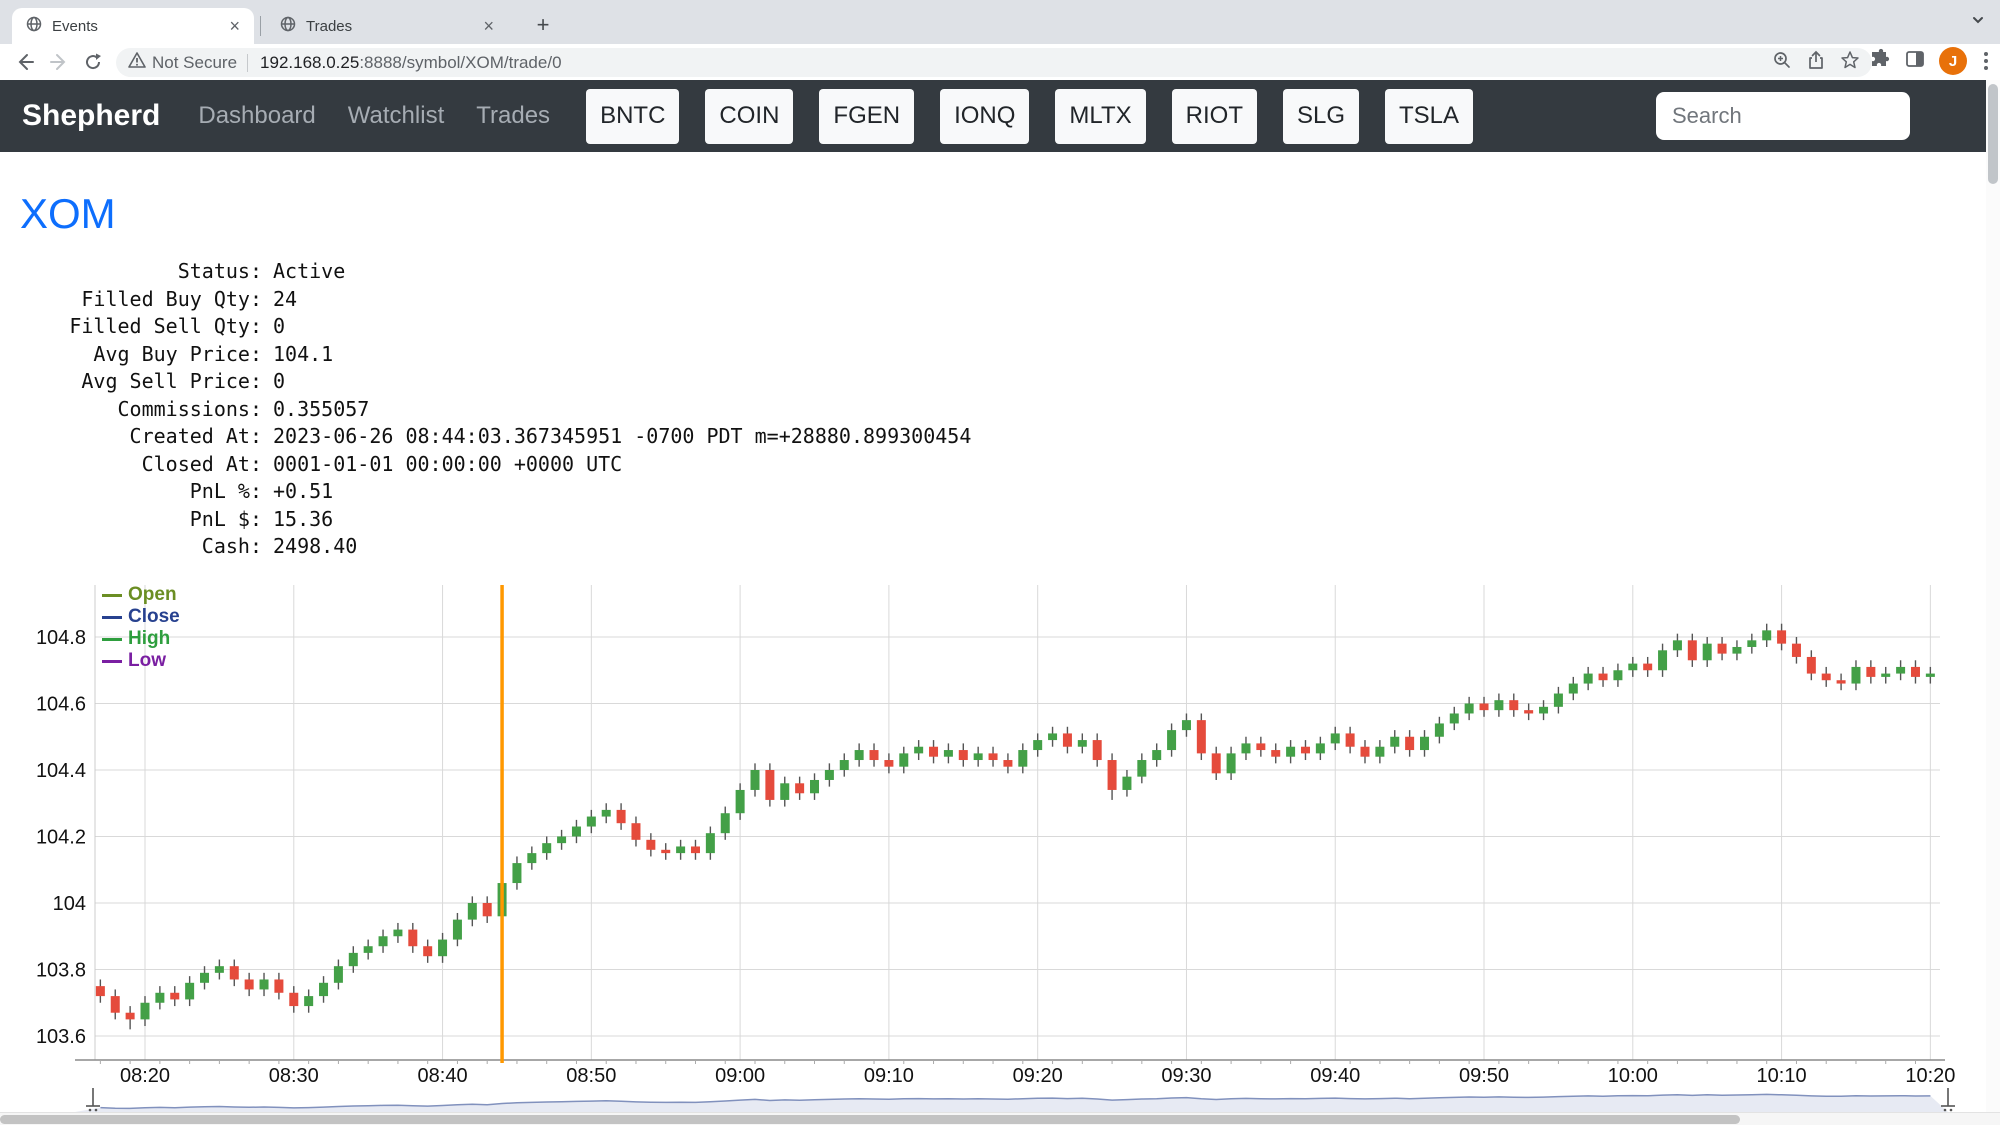 This screenshot has width=2000, height=1125. Describe the element at coordinates (1782, 62) in the screenshot. I see `zoom-icon` at that location.